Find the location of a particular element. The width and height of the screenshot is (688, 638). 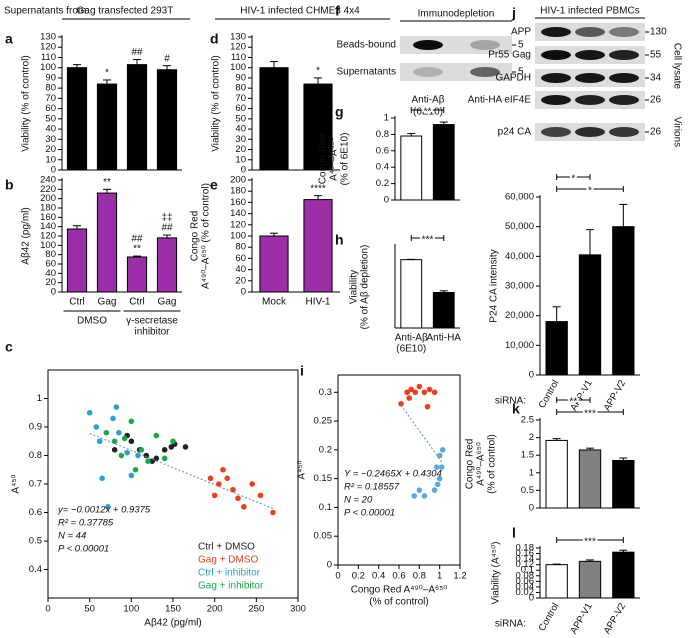

y-tick-label: 1.5 is located at coordinates (527, 455).